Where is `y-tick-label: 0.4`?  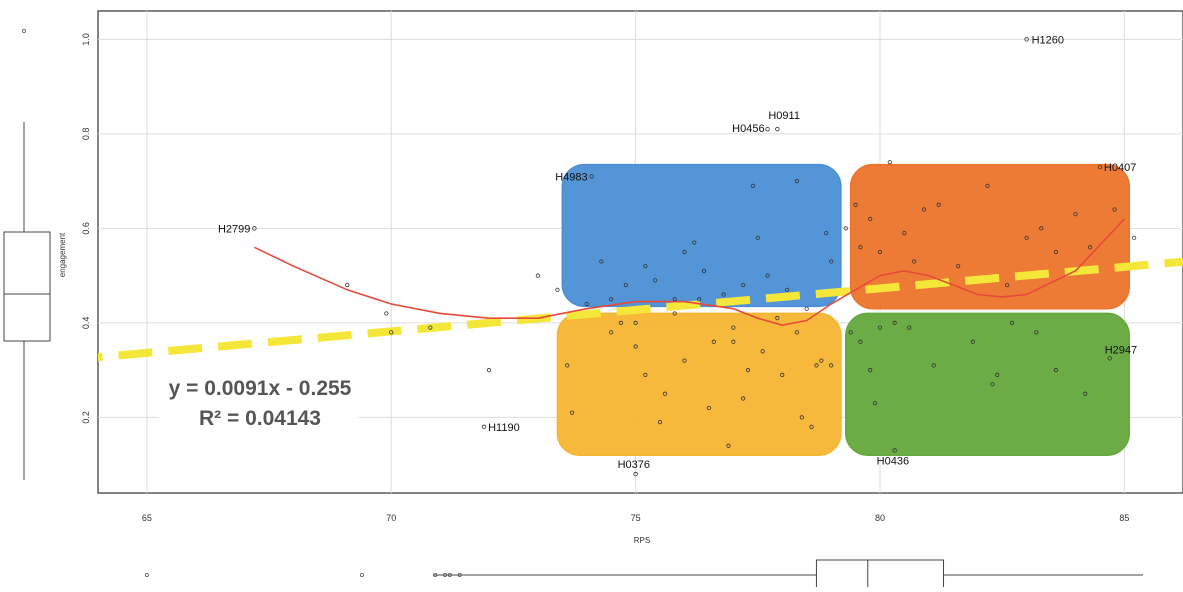
y-tick-label: 0.4 is located at coordinates (86, 323).